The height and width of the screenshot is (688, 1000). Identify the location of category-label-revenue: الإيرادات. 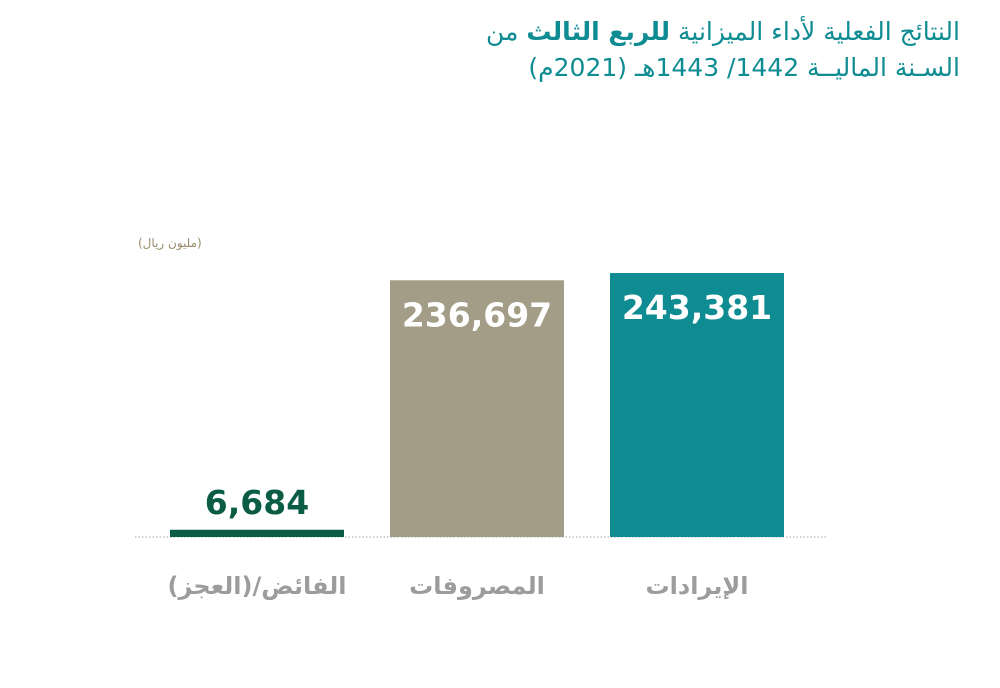
(697, 586).